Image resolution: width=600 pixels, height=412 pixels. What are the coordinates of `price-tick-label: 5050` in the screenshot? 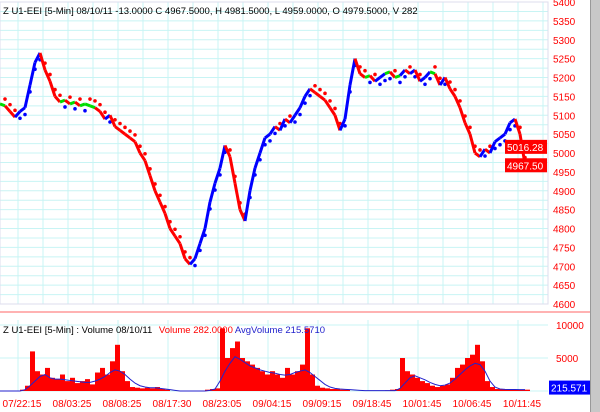 It's located at (564, 135).